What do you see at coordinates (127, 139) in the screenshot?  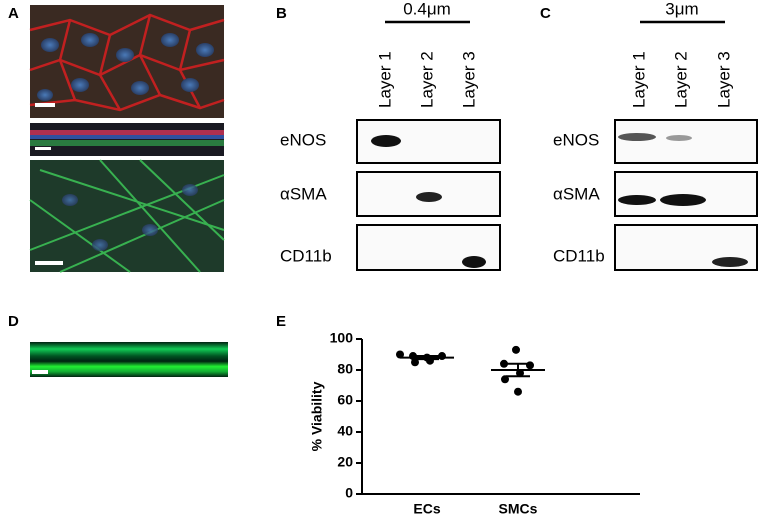 I see `panel-a-images` at bounding box center [127, 139].